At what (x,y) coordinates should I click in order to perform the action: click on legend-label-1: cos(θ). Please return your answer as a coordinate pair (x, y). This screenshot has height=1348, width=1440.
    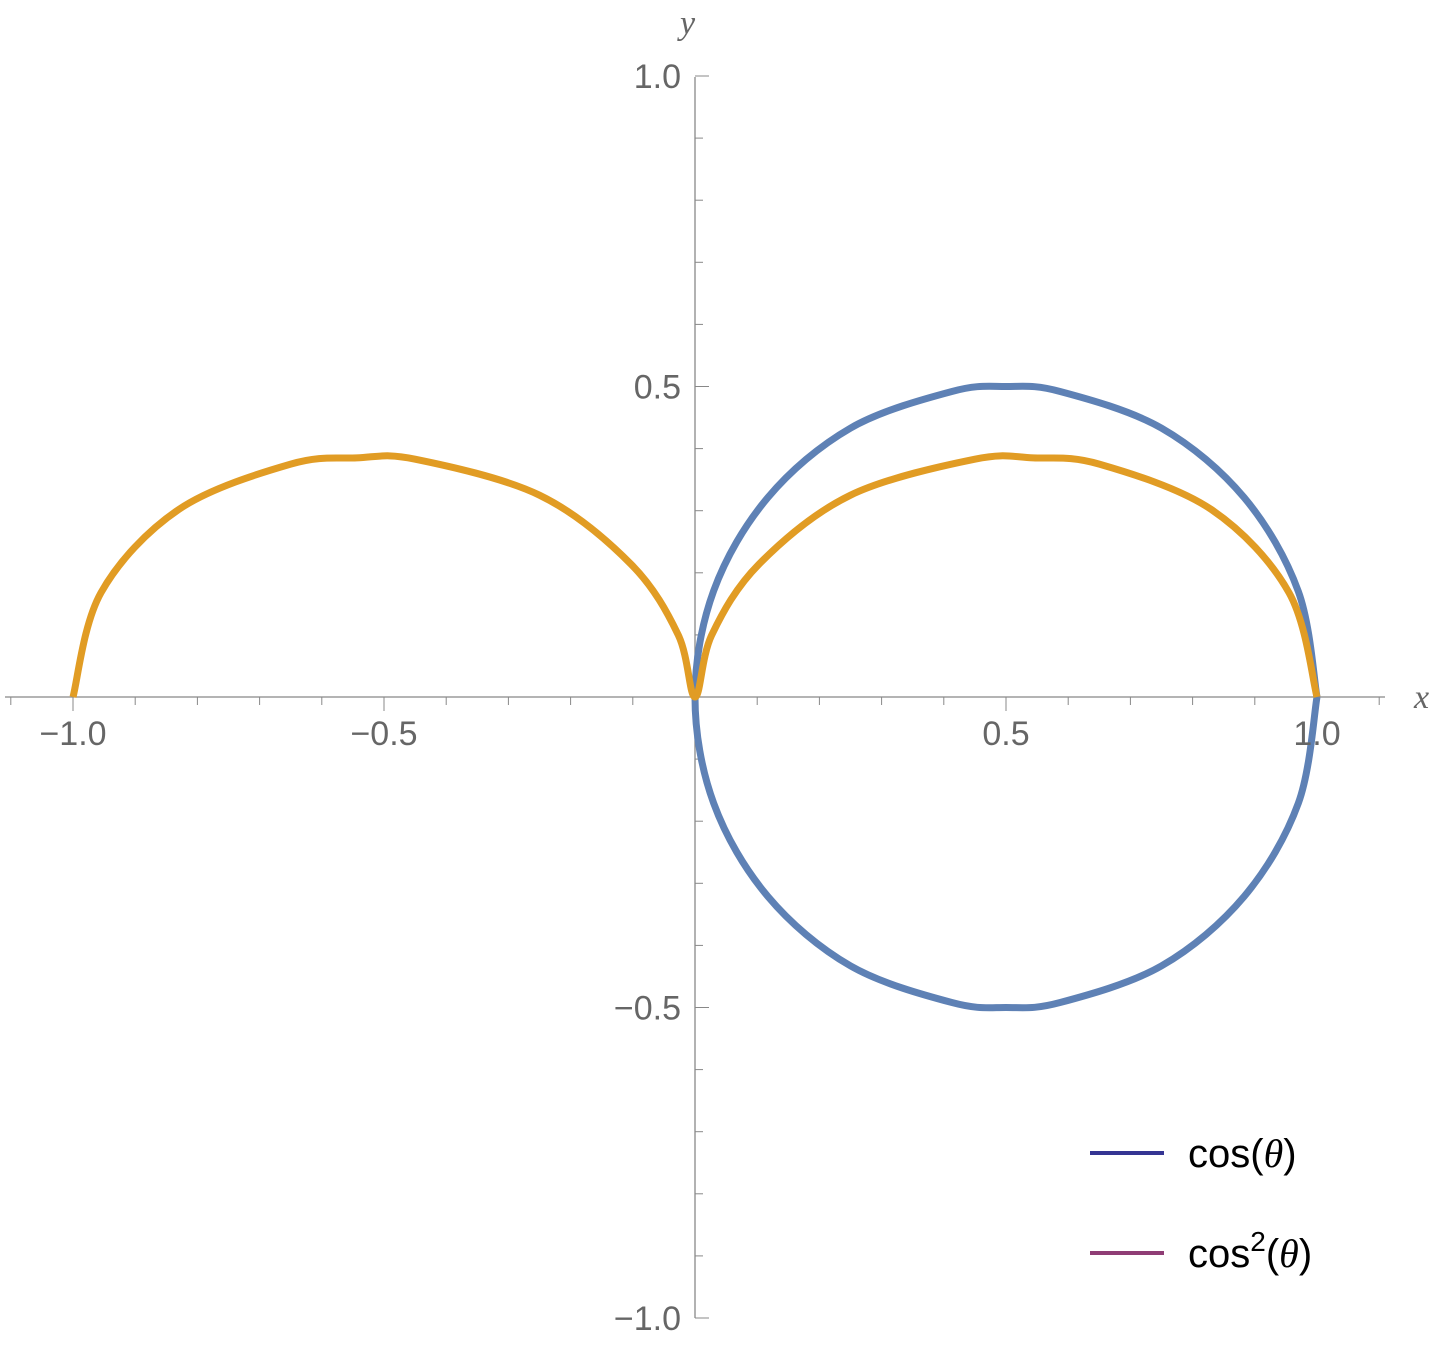
    Looking at the image, I should click on (1242, 1153).